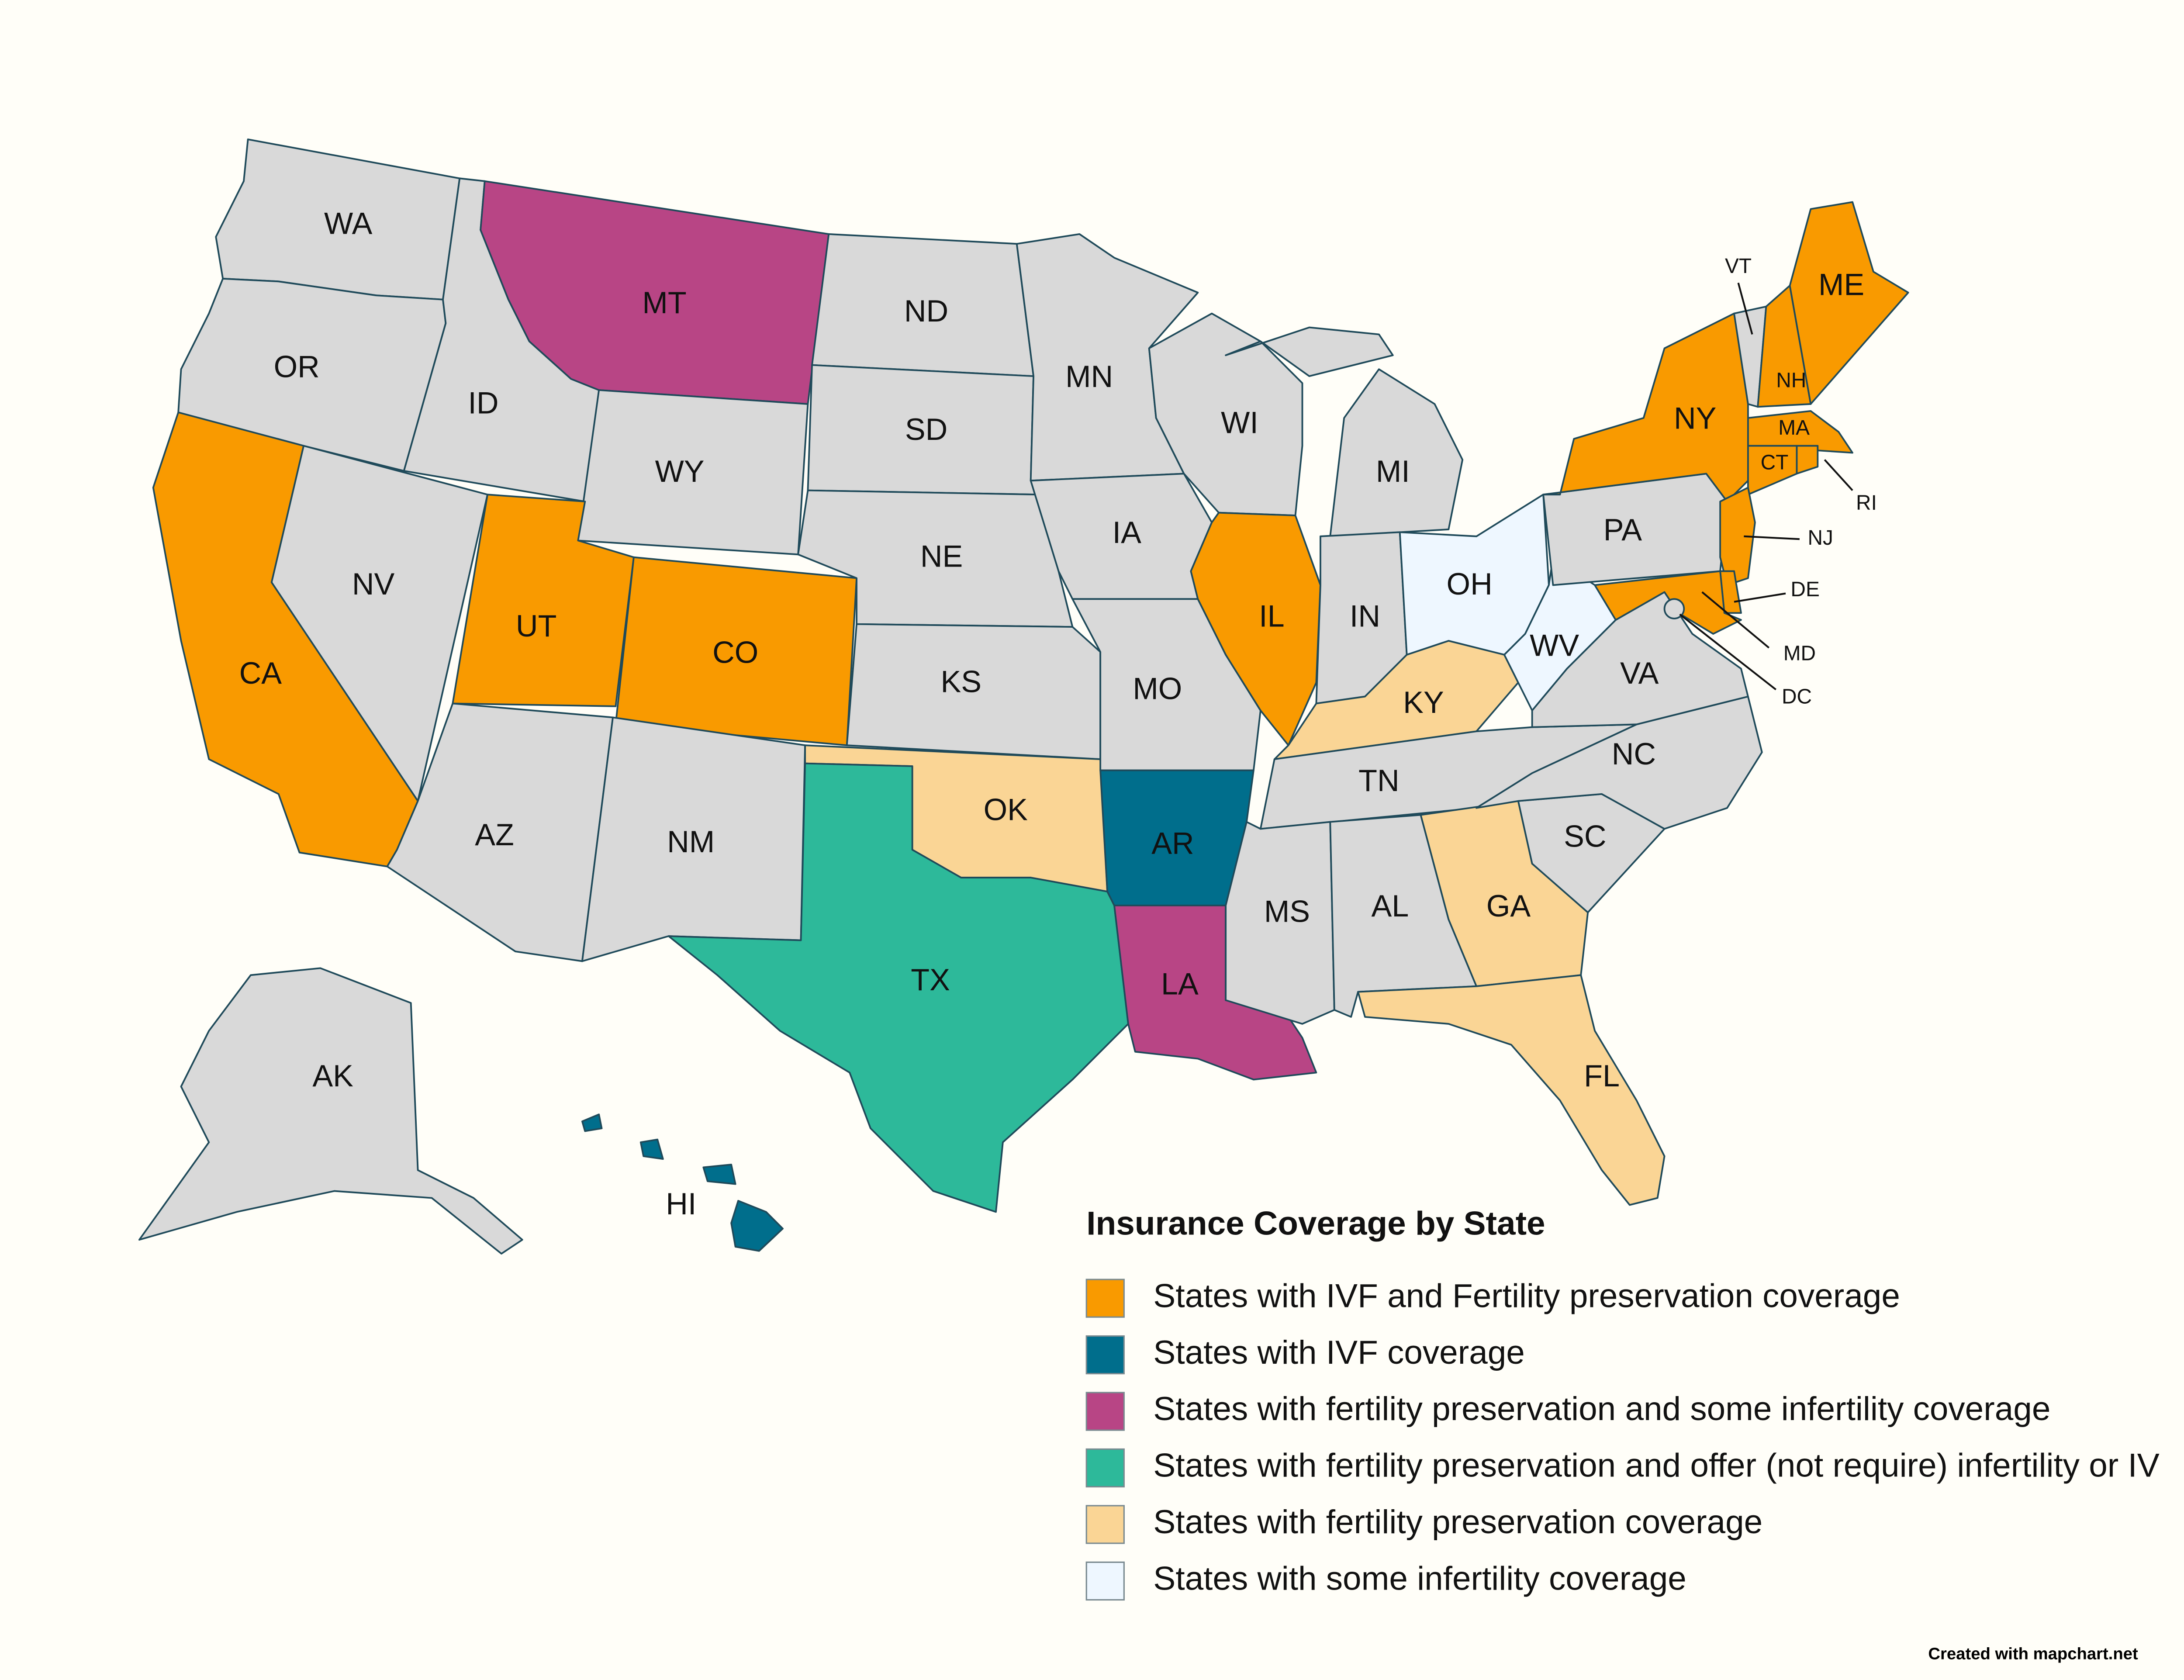 The width and height of the screenshot is (2184, 1680). I want to click on state-label: ID, so click(483, 403).